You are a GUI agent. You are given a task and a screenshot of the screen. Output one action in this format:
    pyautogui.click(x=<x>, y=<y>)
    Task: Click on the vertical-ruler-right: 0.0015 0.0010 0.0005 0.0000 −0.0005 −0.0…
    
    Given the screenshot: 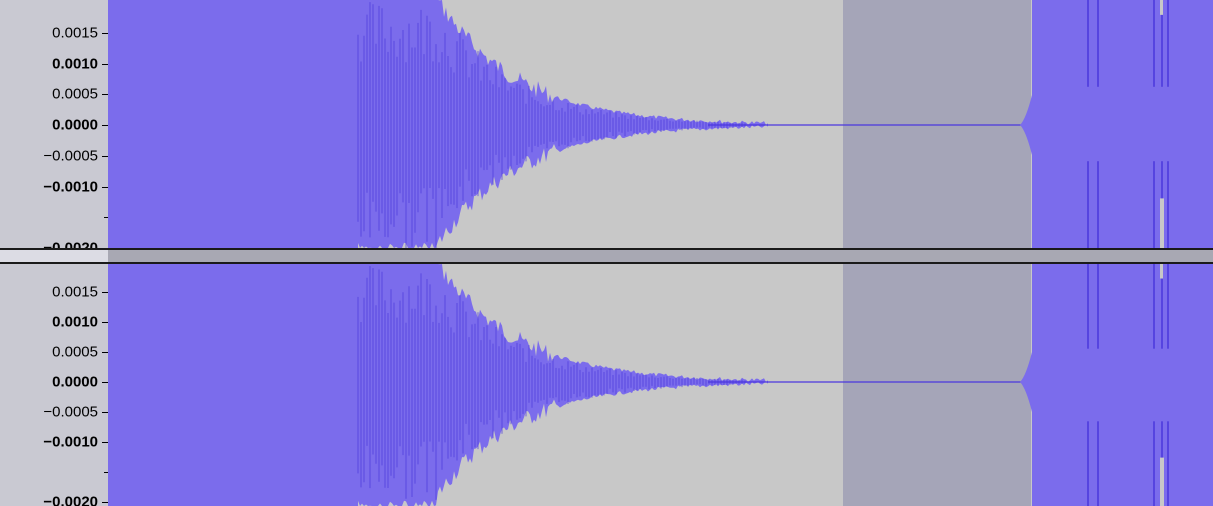 What is the action you would take?
    pyautogui.click(x=54, y=385)
    